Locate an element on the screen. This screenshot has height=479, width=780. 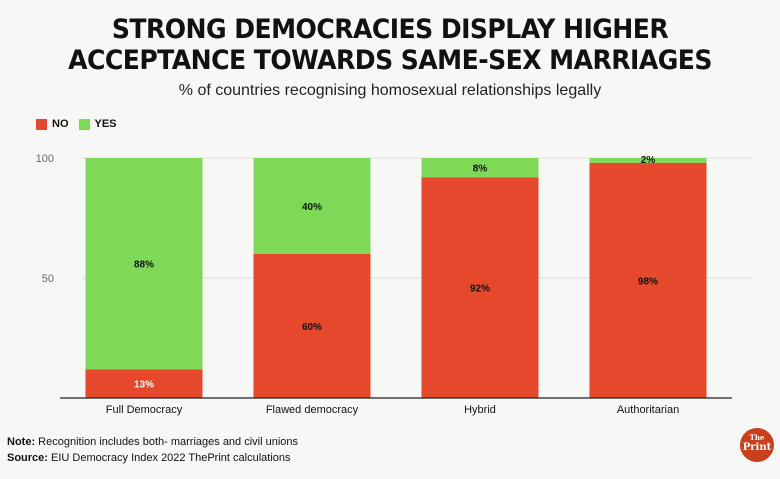
data-label: 40% is located at coordinates (312, 207).